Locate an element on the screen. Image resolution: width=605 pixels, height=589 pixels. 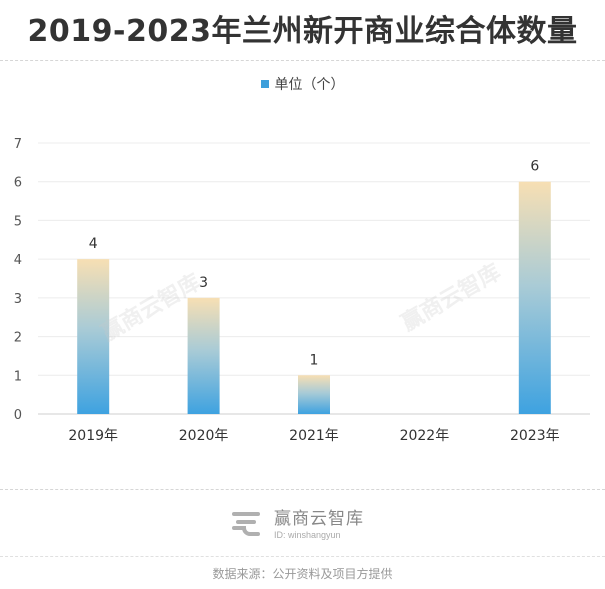
x-axis-ticks: 2019年 2020年 2021年 2022年 2023年 is located at coordinates (313, 436).